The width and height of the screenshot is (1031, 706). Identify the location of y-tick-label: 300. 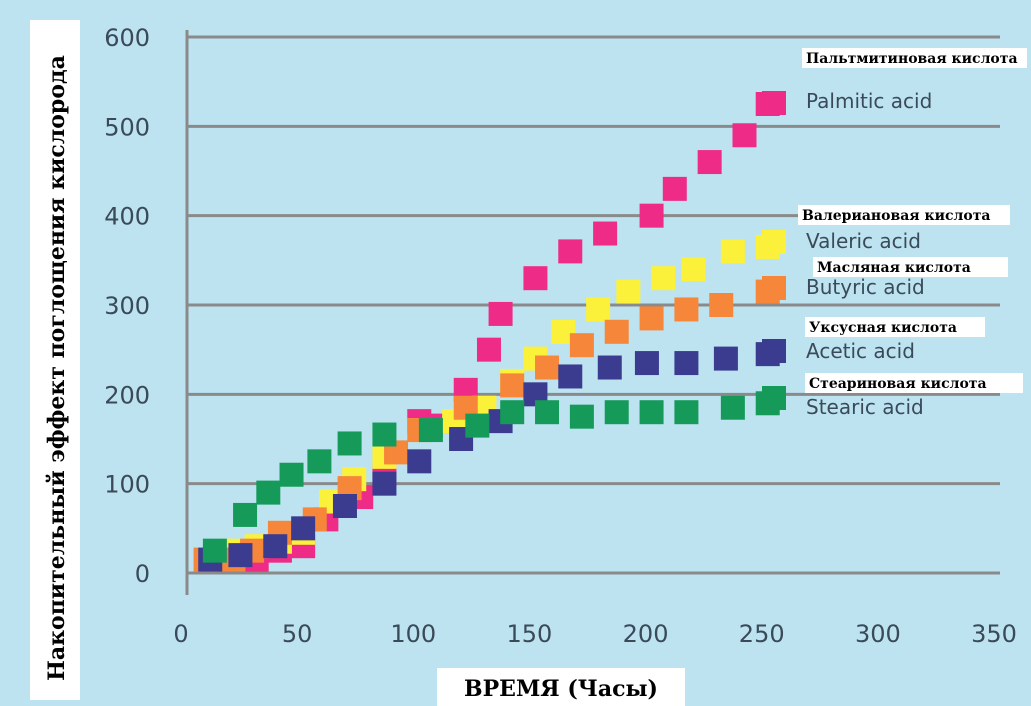
(127, 306).